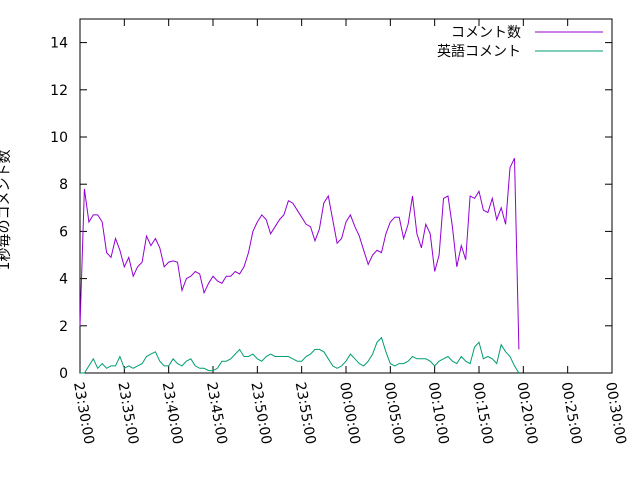  I want to click on y-tick-label: 6, so click(63, 232).